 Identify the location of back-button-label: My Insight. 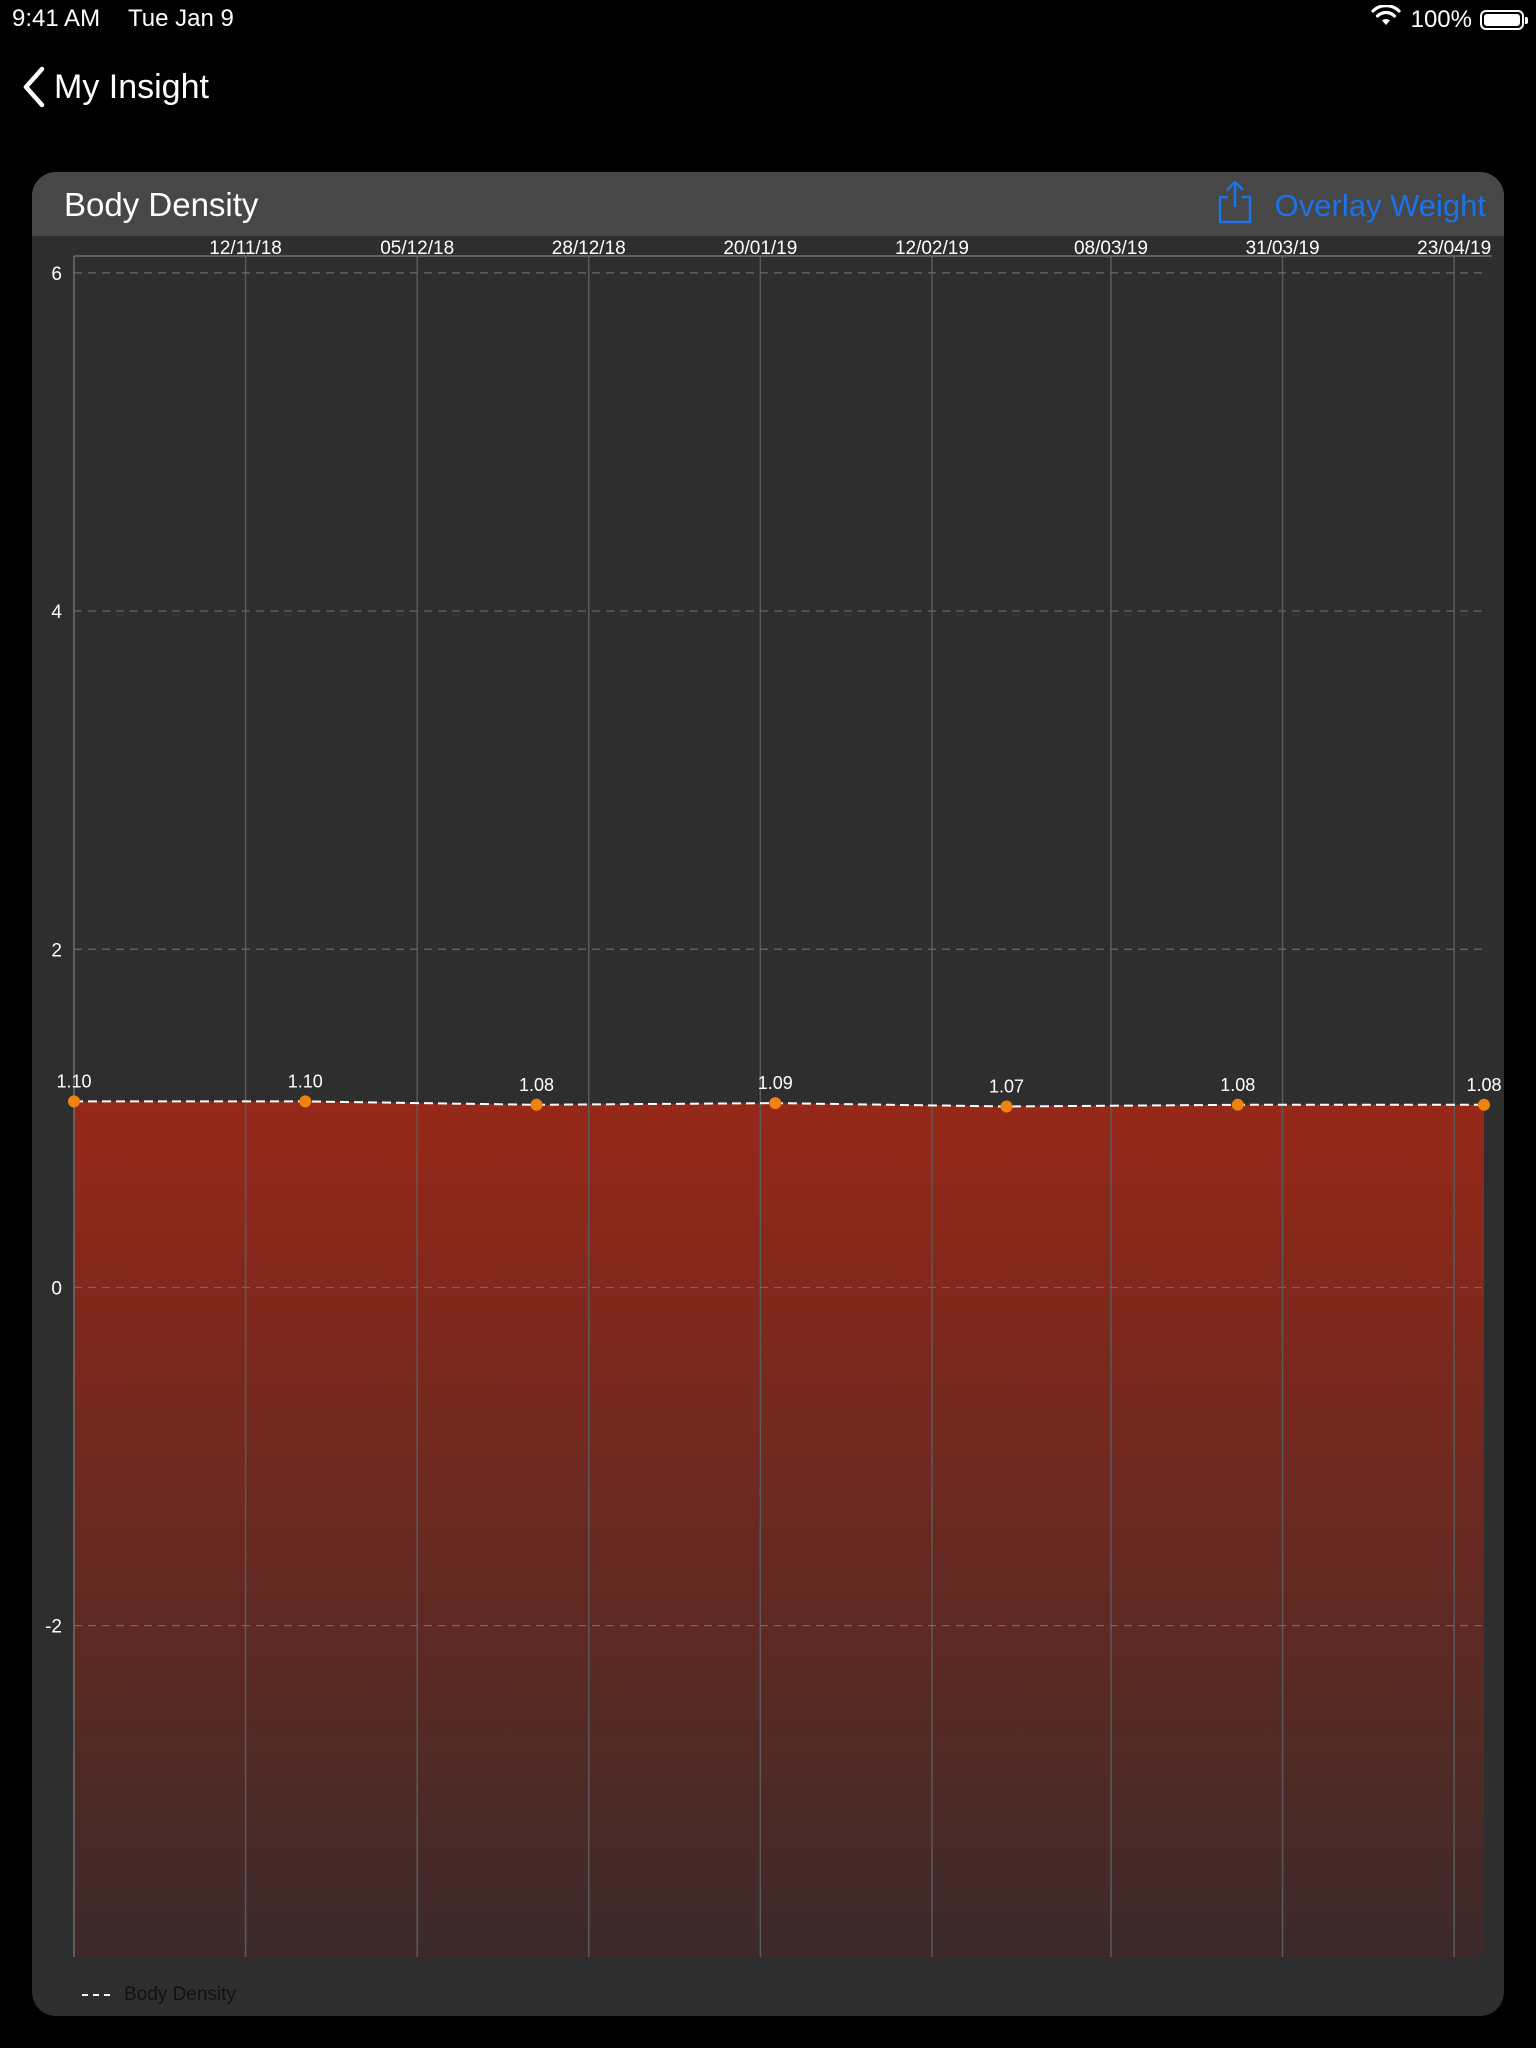
(131, 86).